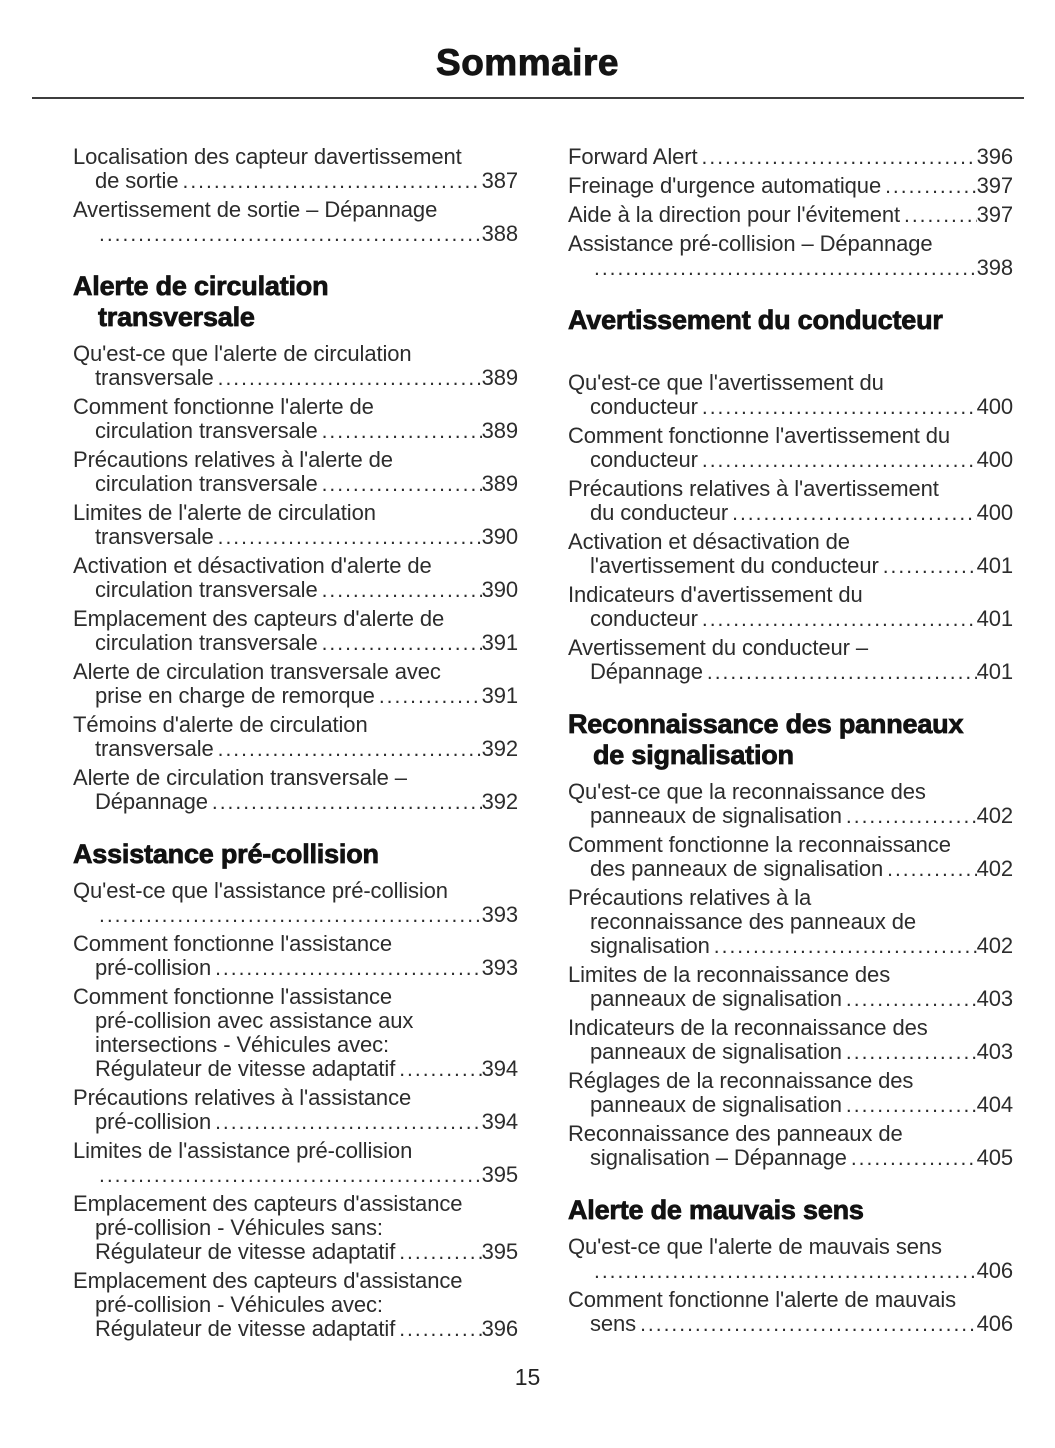  Describe the element at coordinates (715, 594) in the screenshot. I see `entry-text-line: Indicateurs d'avertissement du` at that location.